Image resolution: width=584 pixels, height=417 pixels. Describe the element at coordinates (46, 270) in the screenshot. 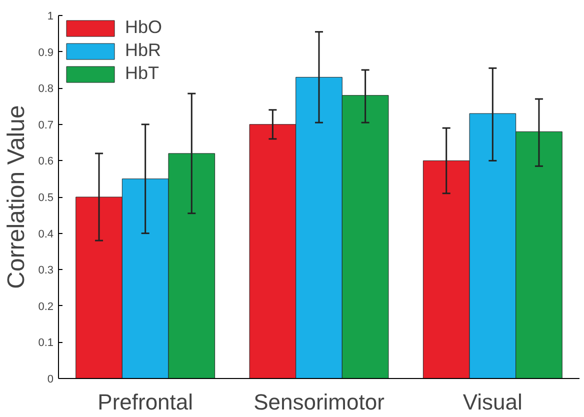

I see `y-tick-label: 0.3` at that location.